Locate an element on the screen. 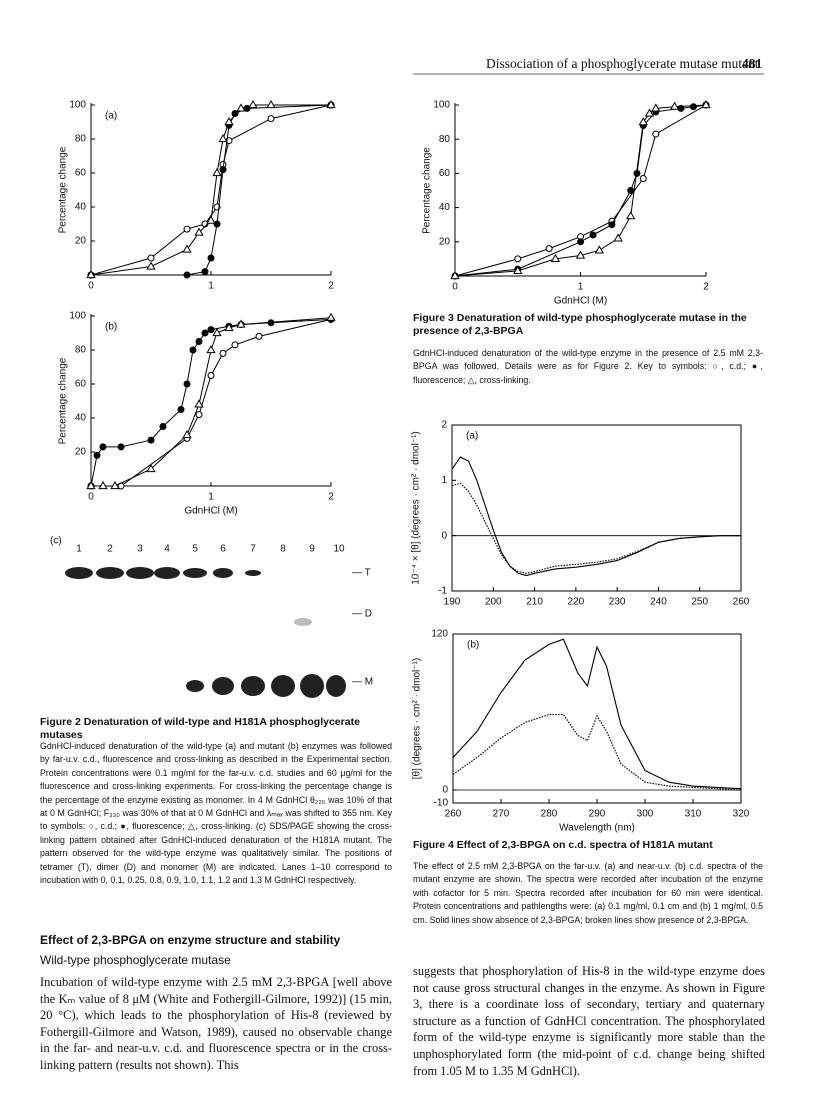 This screenshot has width=816, height=1093. panel-label: (a) is located at coordinates (472, 436).